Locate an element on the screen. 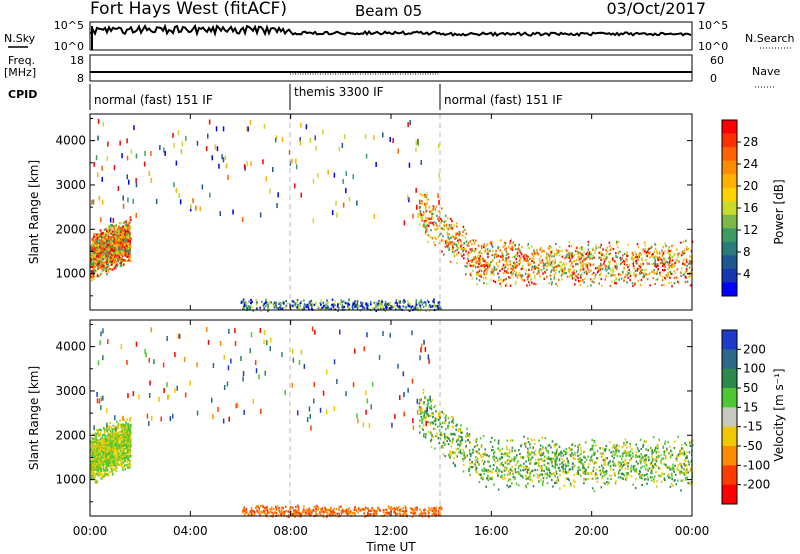 This screenshot has width=800, height=554. y-tick-label: 4000 is located at coordinates (70, 141).